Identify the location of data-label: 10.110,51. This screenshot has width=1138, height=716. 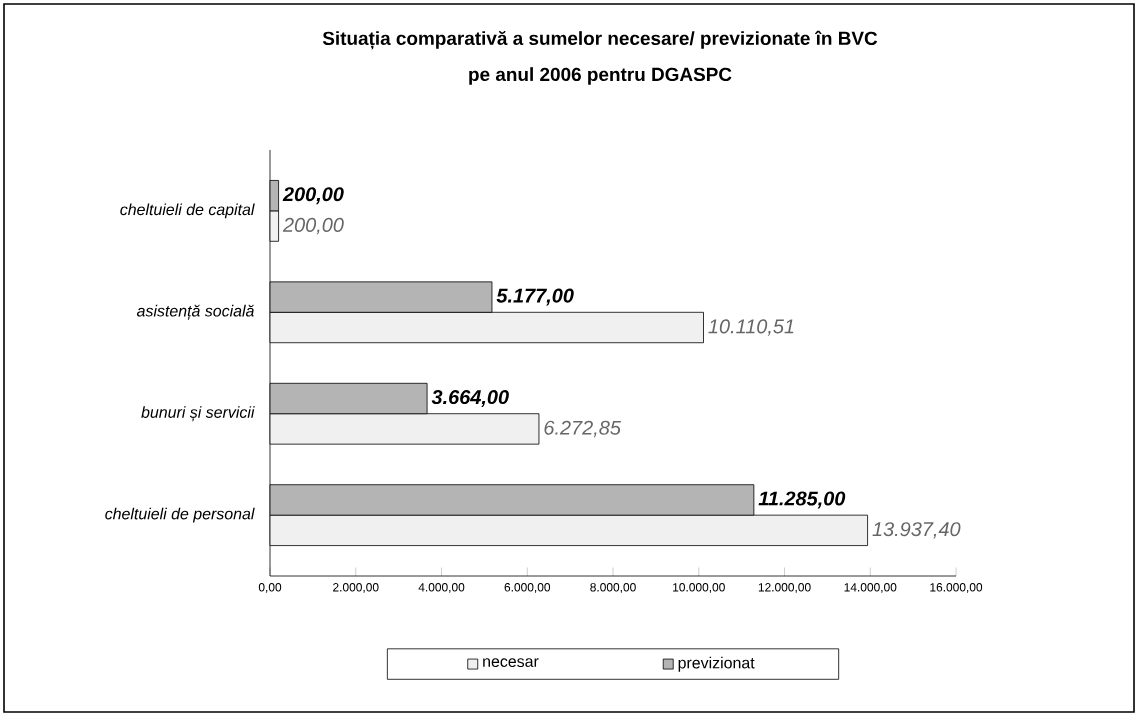
(751, 327).